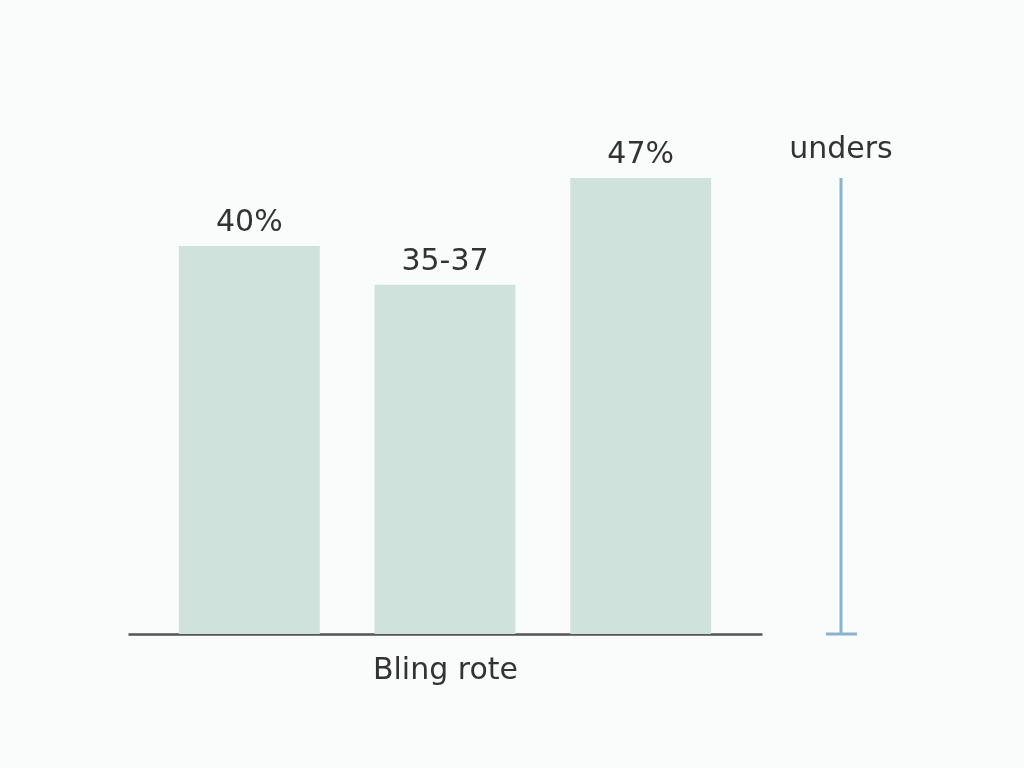  Describe the element at coordinates (249, 220) in the screenshot. I see `data-label: 40%` at that location.